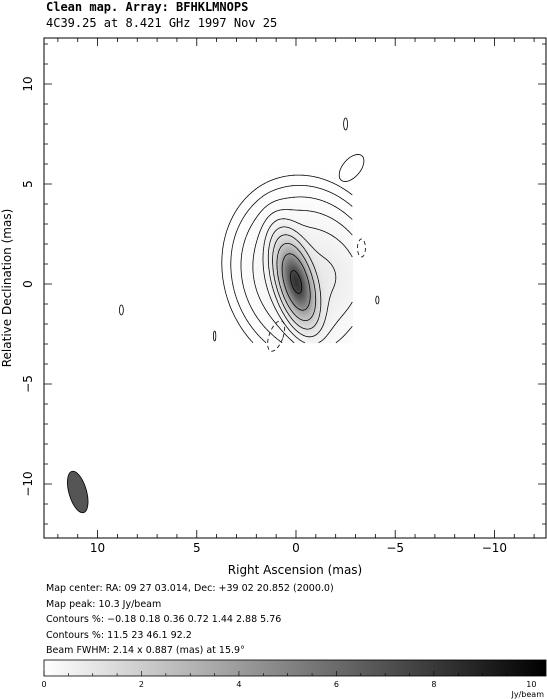 The image size is (547, 699). Describe the element at coordinates (147, 7) in the screenshot. I see `map-type-title: Clean map. Array: BFHKLMNOPS` at that location.